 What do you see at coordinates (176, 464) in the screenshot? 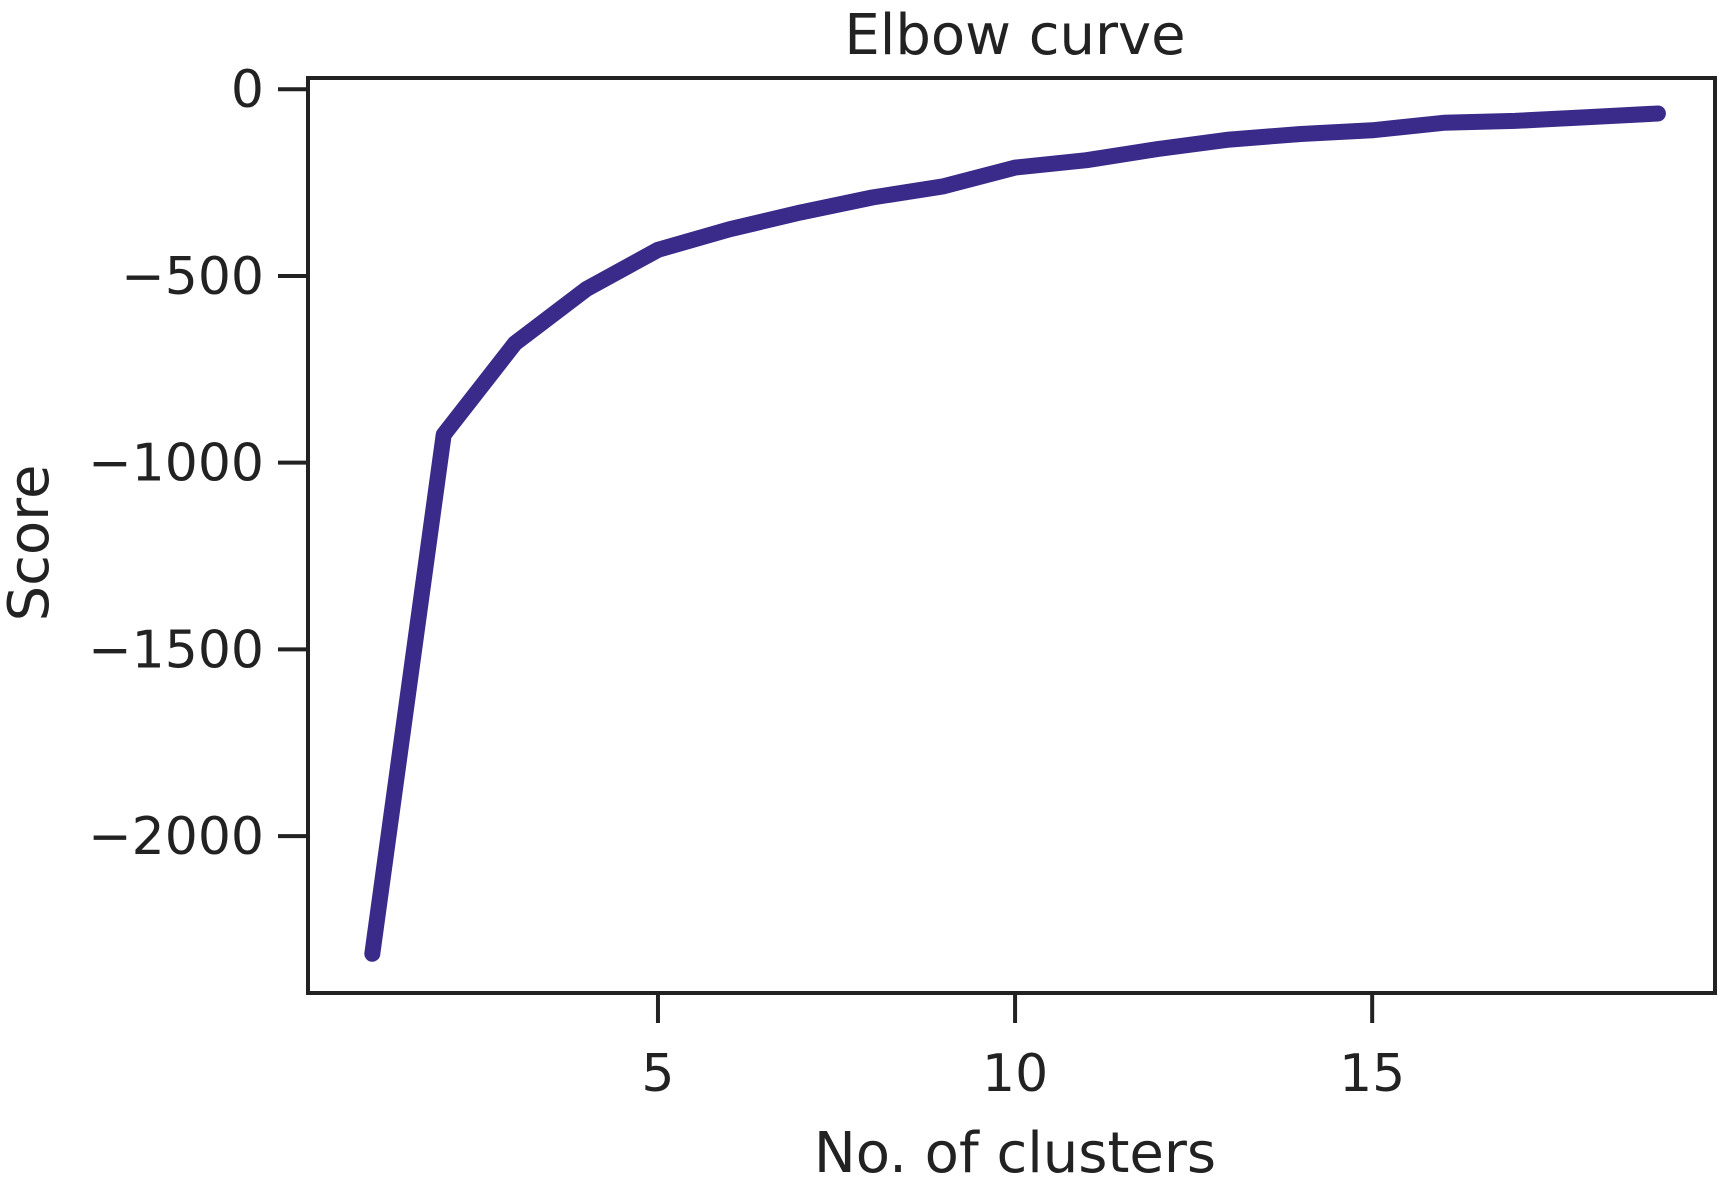
I see `y-tick-label: −1000` at bounding box center [176, 464].